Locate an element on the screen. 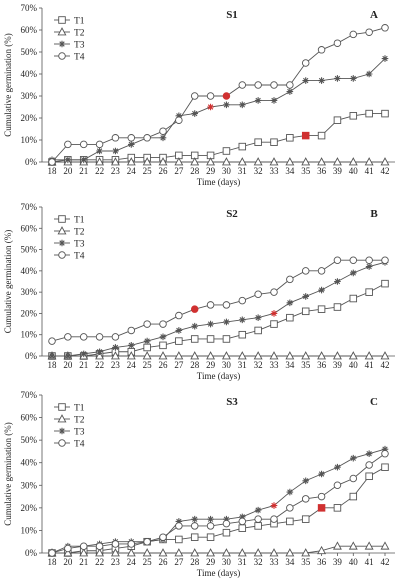 The image size is (408, 585). x-tick-label: 35 is located at coordinates (306, 365).